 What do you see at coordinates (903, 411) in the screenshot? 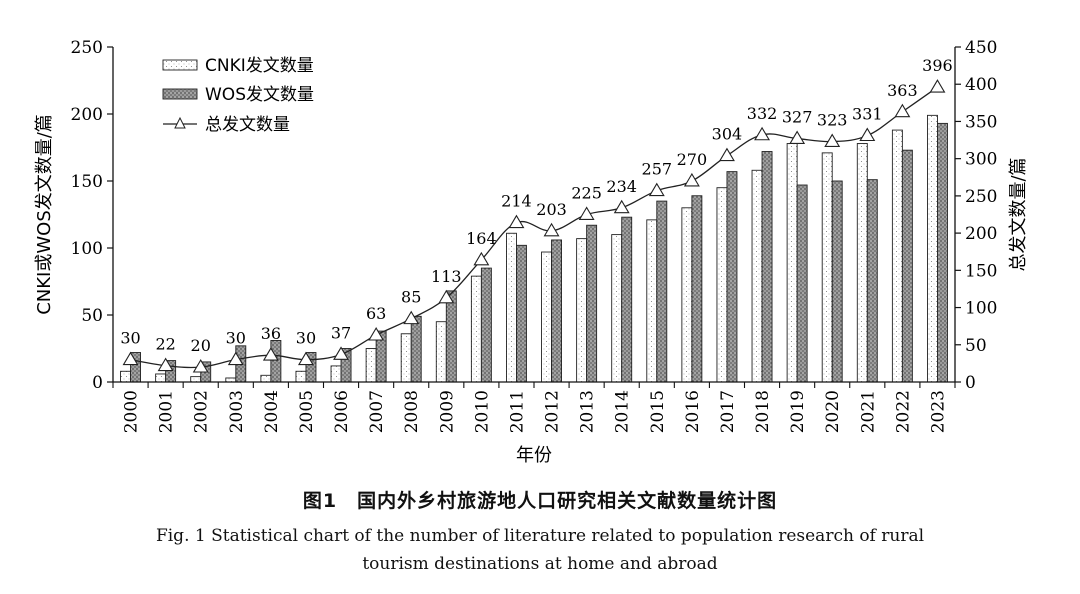
I see `x-tick-label: 2022` at bounding box center [903, 411].